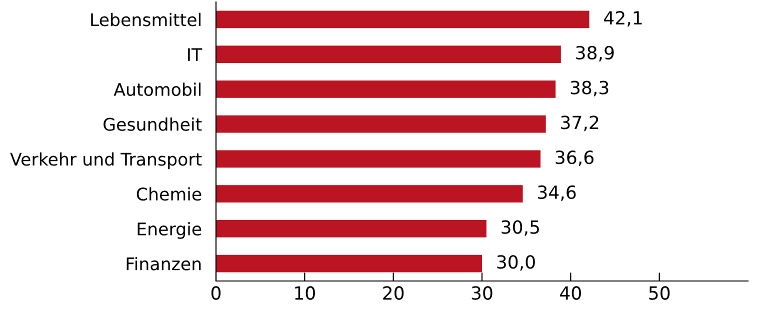 The image size is (760, 321). What do you see at coordinates (169, 194) in the screenshot?
I see `y-tick-label: Chemie` at bounding box center [169, 194].